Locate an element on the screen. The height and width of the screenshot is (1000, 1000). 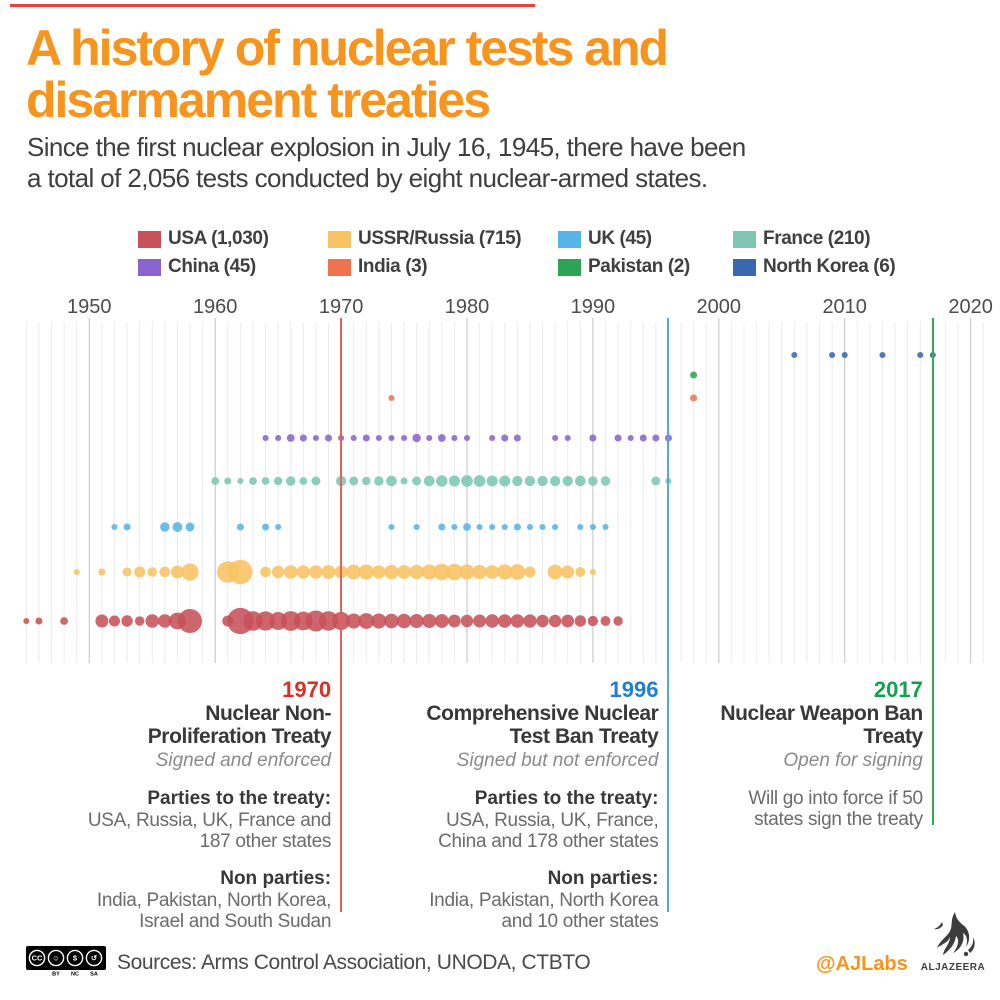
cc-sa-label: SA is located at coordinates (94, 974).